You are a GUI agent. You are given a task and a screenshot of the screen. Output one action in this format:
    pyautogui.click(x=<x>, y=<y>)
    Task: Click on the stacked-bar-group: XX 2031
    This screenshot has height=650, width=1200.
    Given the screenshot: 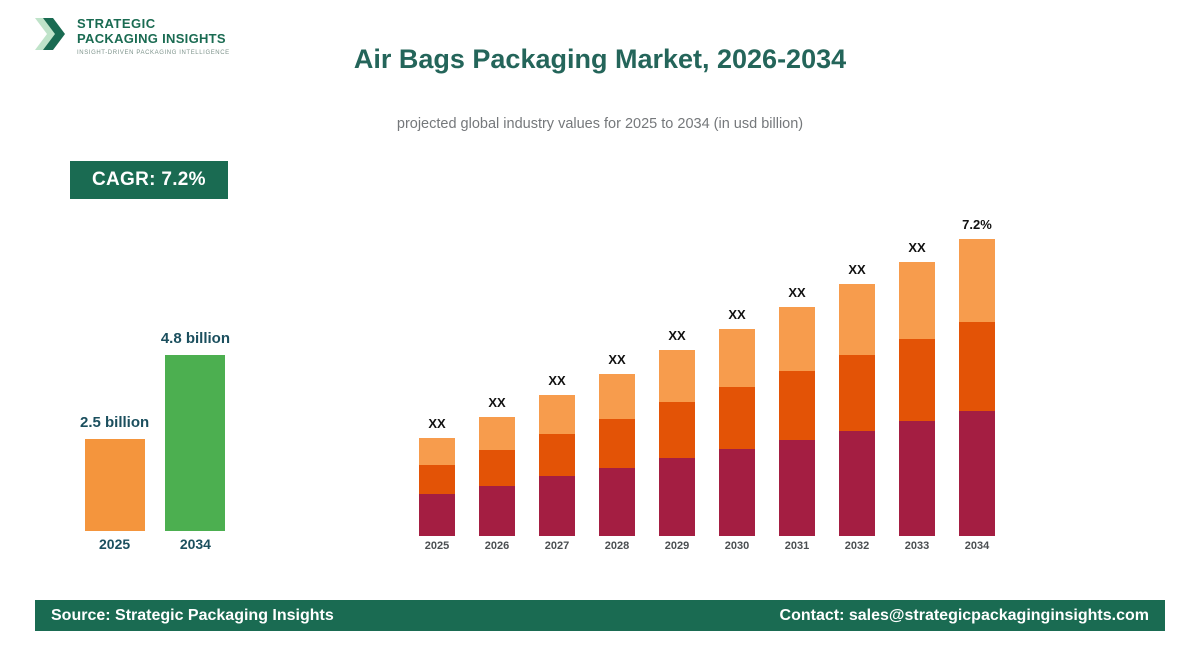 What is the action you would take?
    pyautogui.click(x=797, y=377)
    